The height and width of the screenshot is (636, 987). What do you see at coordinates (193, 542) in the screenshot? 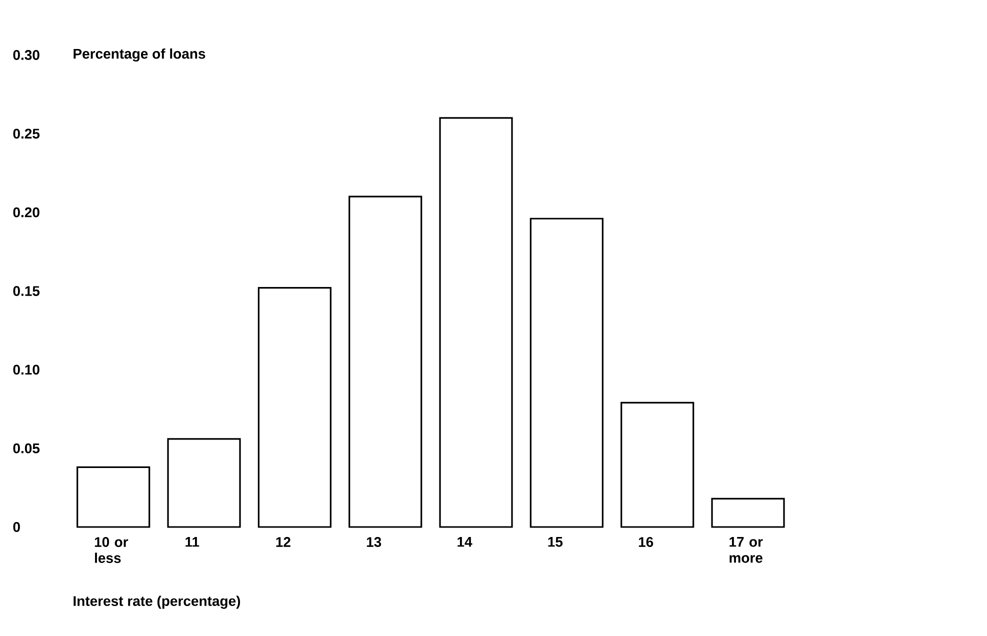
I see `x-tick-label: 11` at bounding box center [193, 542].